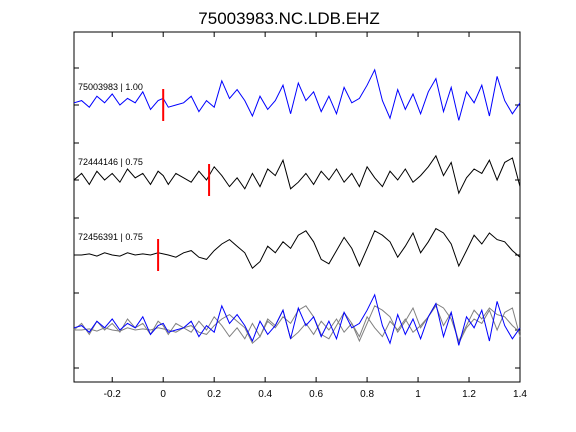  I want to click on pick-markers, so click(184, 180).